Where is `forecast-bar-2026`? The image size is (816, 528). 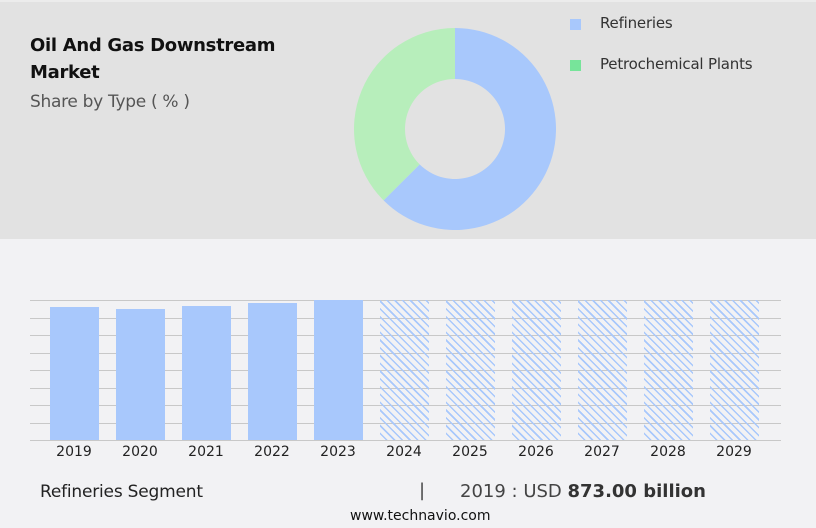 forecast-bar-2026 is located at coordinates (536, 370).